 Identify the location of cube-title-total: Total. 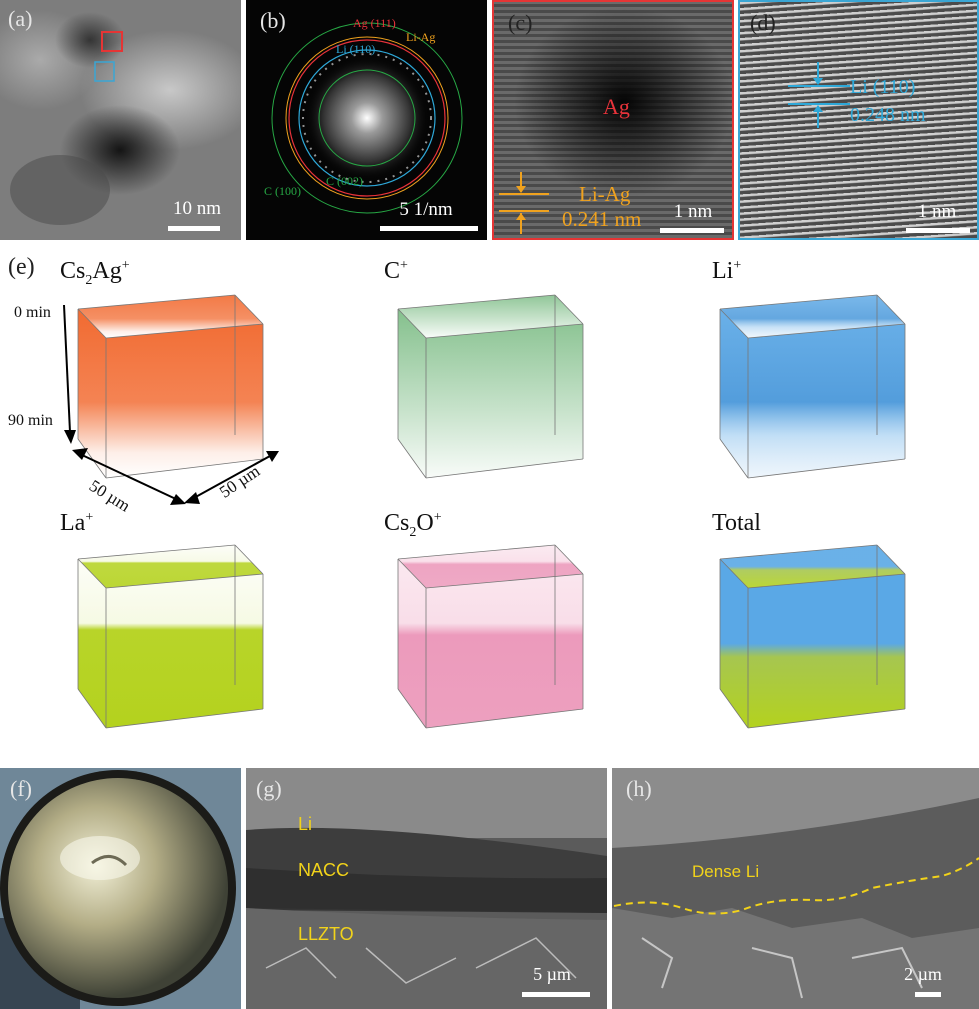
(736, 523).